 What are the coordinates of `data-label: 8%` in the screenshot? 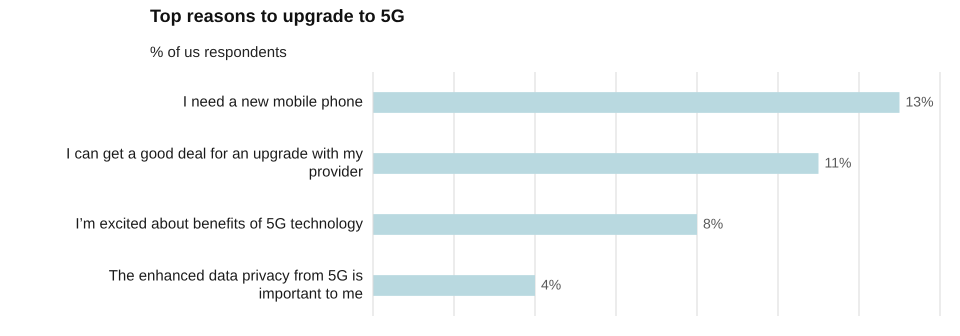 It's located at (713, 223).